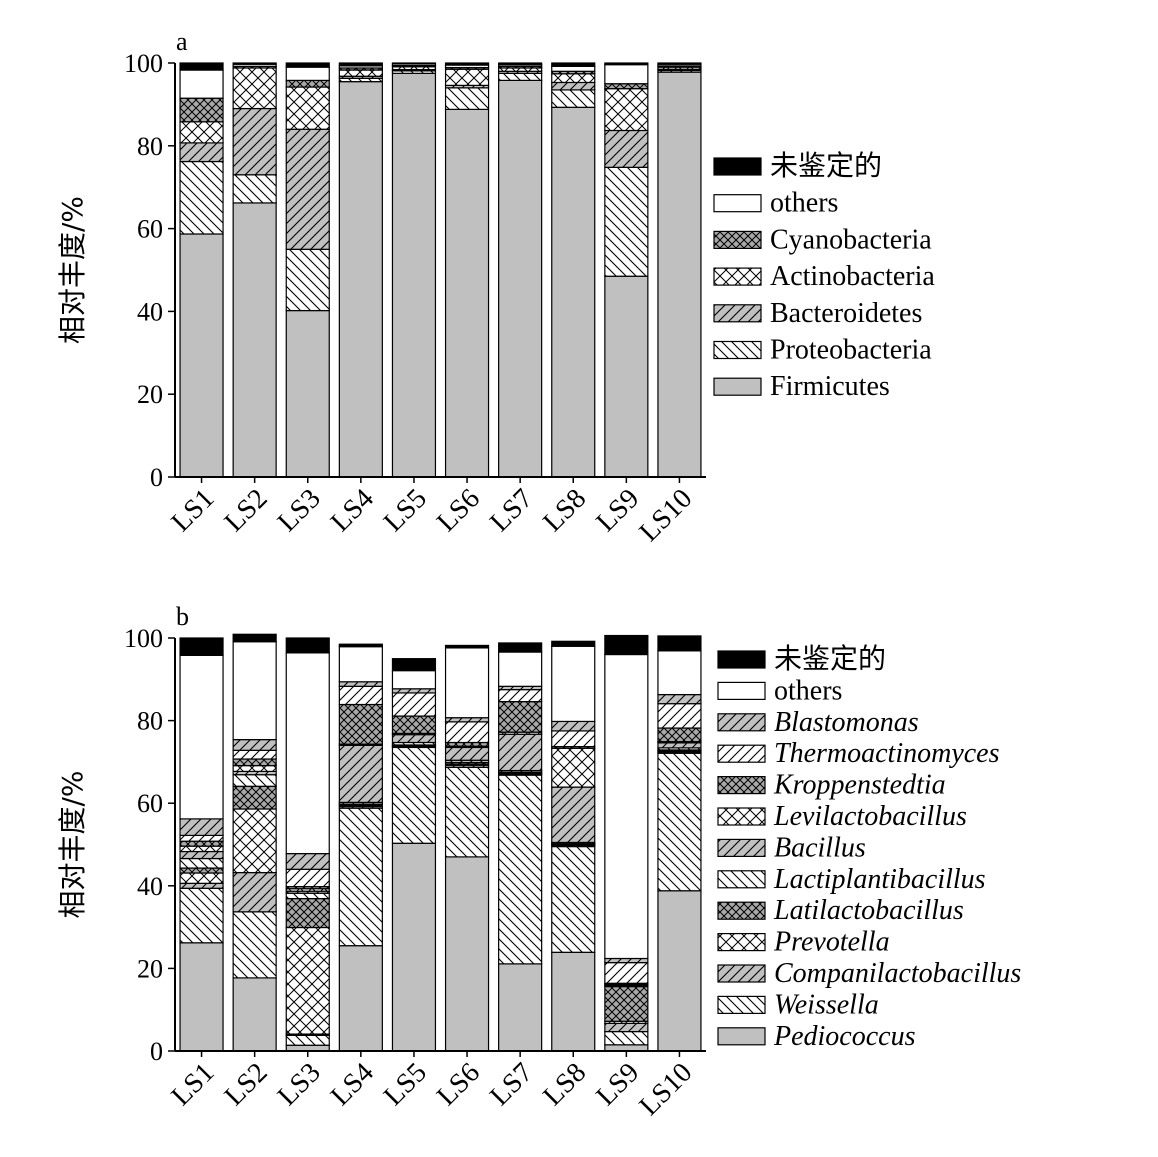 The height and width of the screenshot is (1157, 1158). I want to click on bar-segment-ls2-others, so click(254, 691).